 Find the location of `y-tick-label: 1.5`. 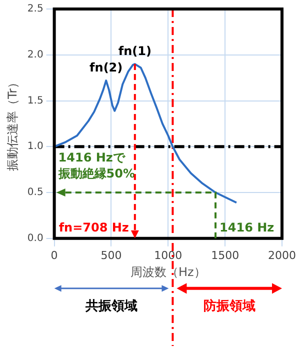

y-tick-label: 1.5 is located at coordinates (35, 100).